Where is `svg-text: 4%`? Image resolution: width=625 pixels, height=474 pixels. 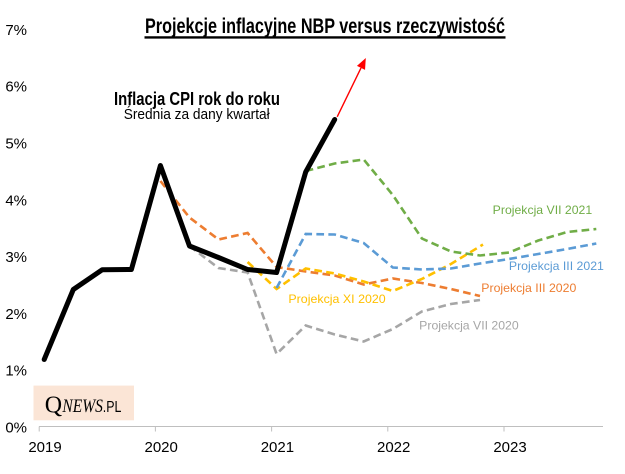
svg-text: 4% is located at coordinates (16, 200).